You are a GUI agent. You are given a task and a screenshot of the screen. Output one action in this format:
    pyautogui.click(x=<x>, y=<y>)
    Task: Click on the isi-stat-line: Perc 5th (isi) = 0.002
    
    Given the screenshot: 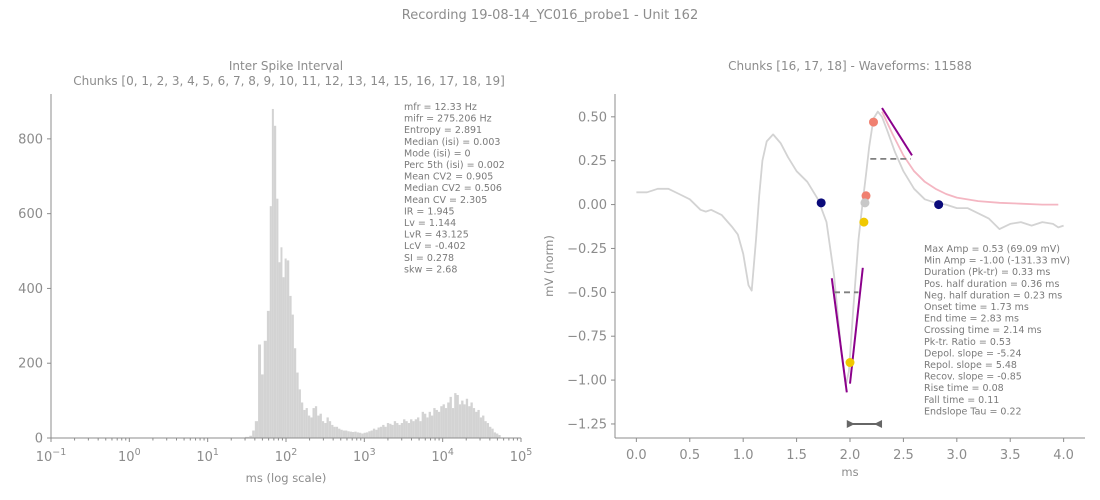 What is the action you would take?
    pyautogui.click(x=454, y=165)
    